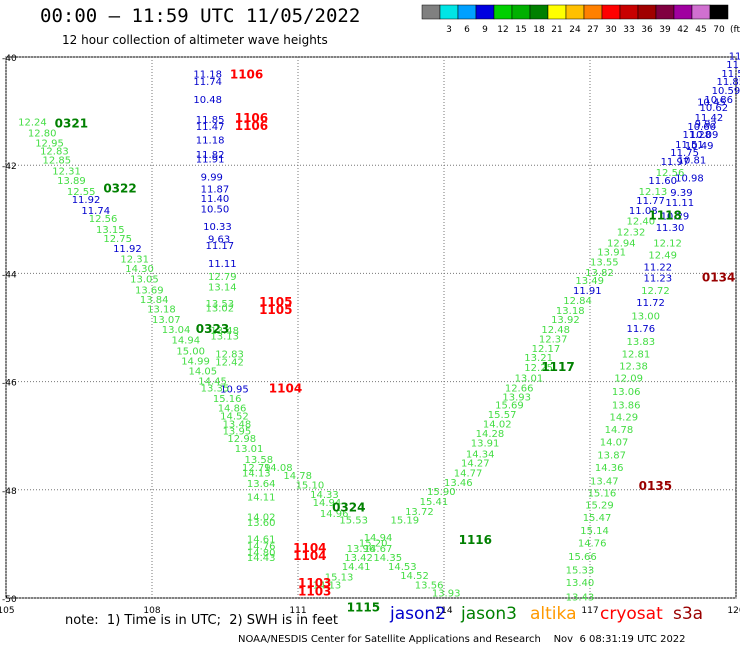 Image resolution: width=740 pixels, height=650 pixels. Describe the element at coordinates (664, 215) in the screenshot. I see `pass-label: 1118` at that location.